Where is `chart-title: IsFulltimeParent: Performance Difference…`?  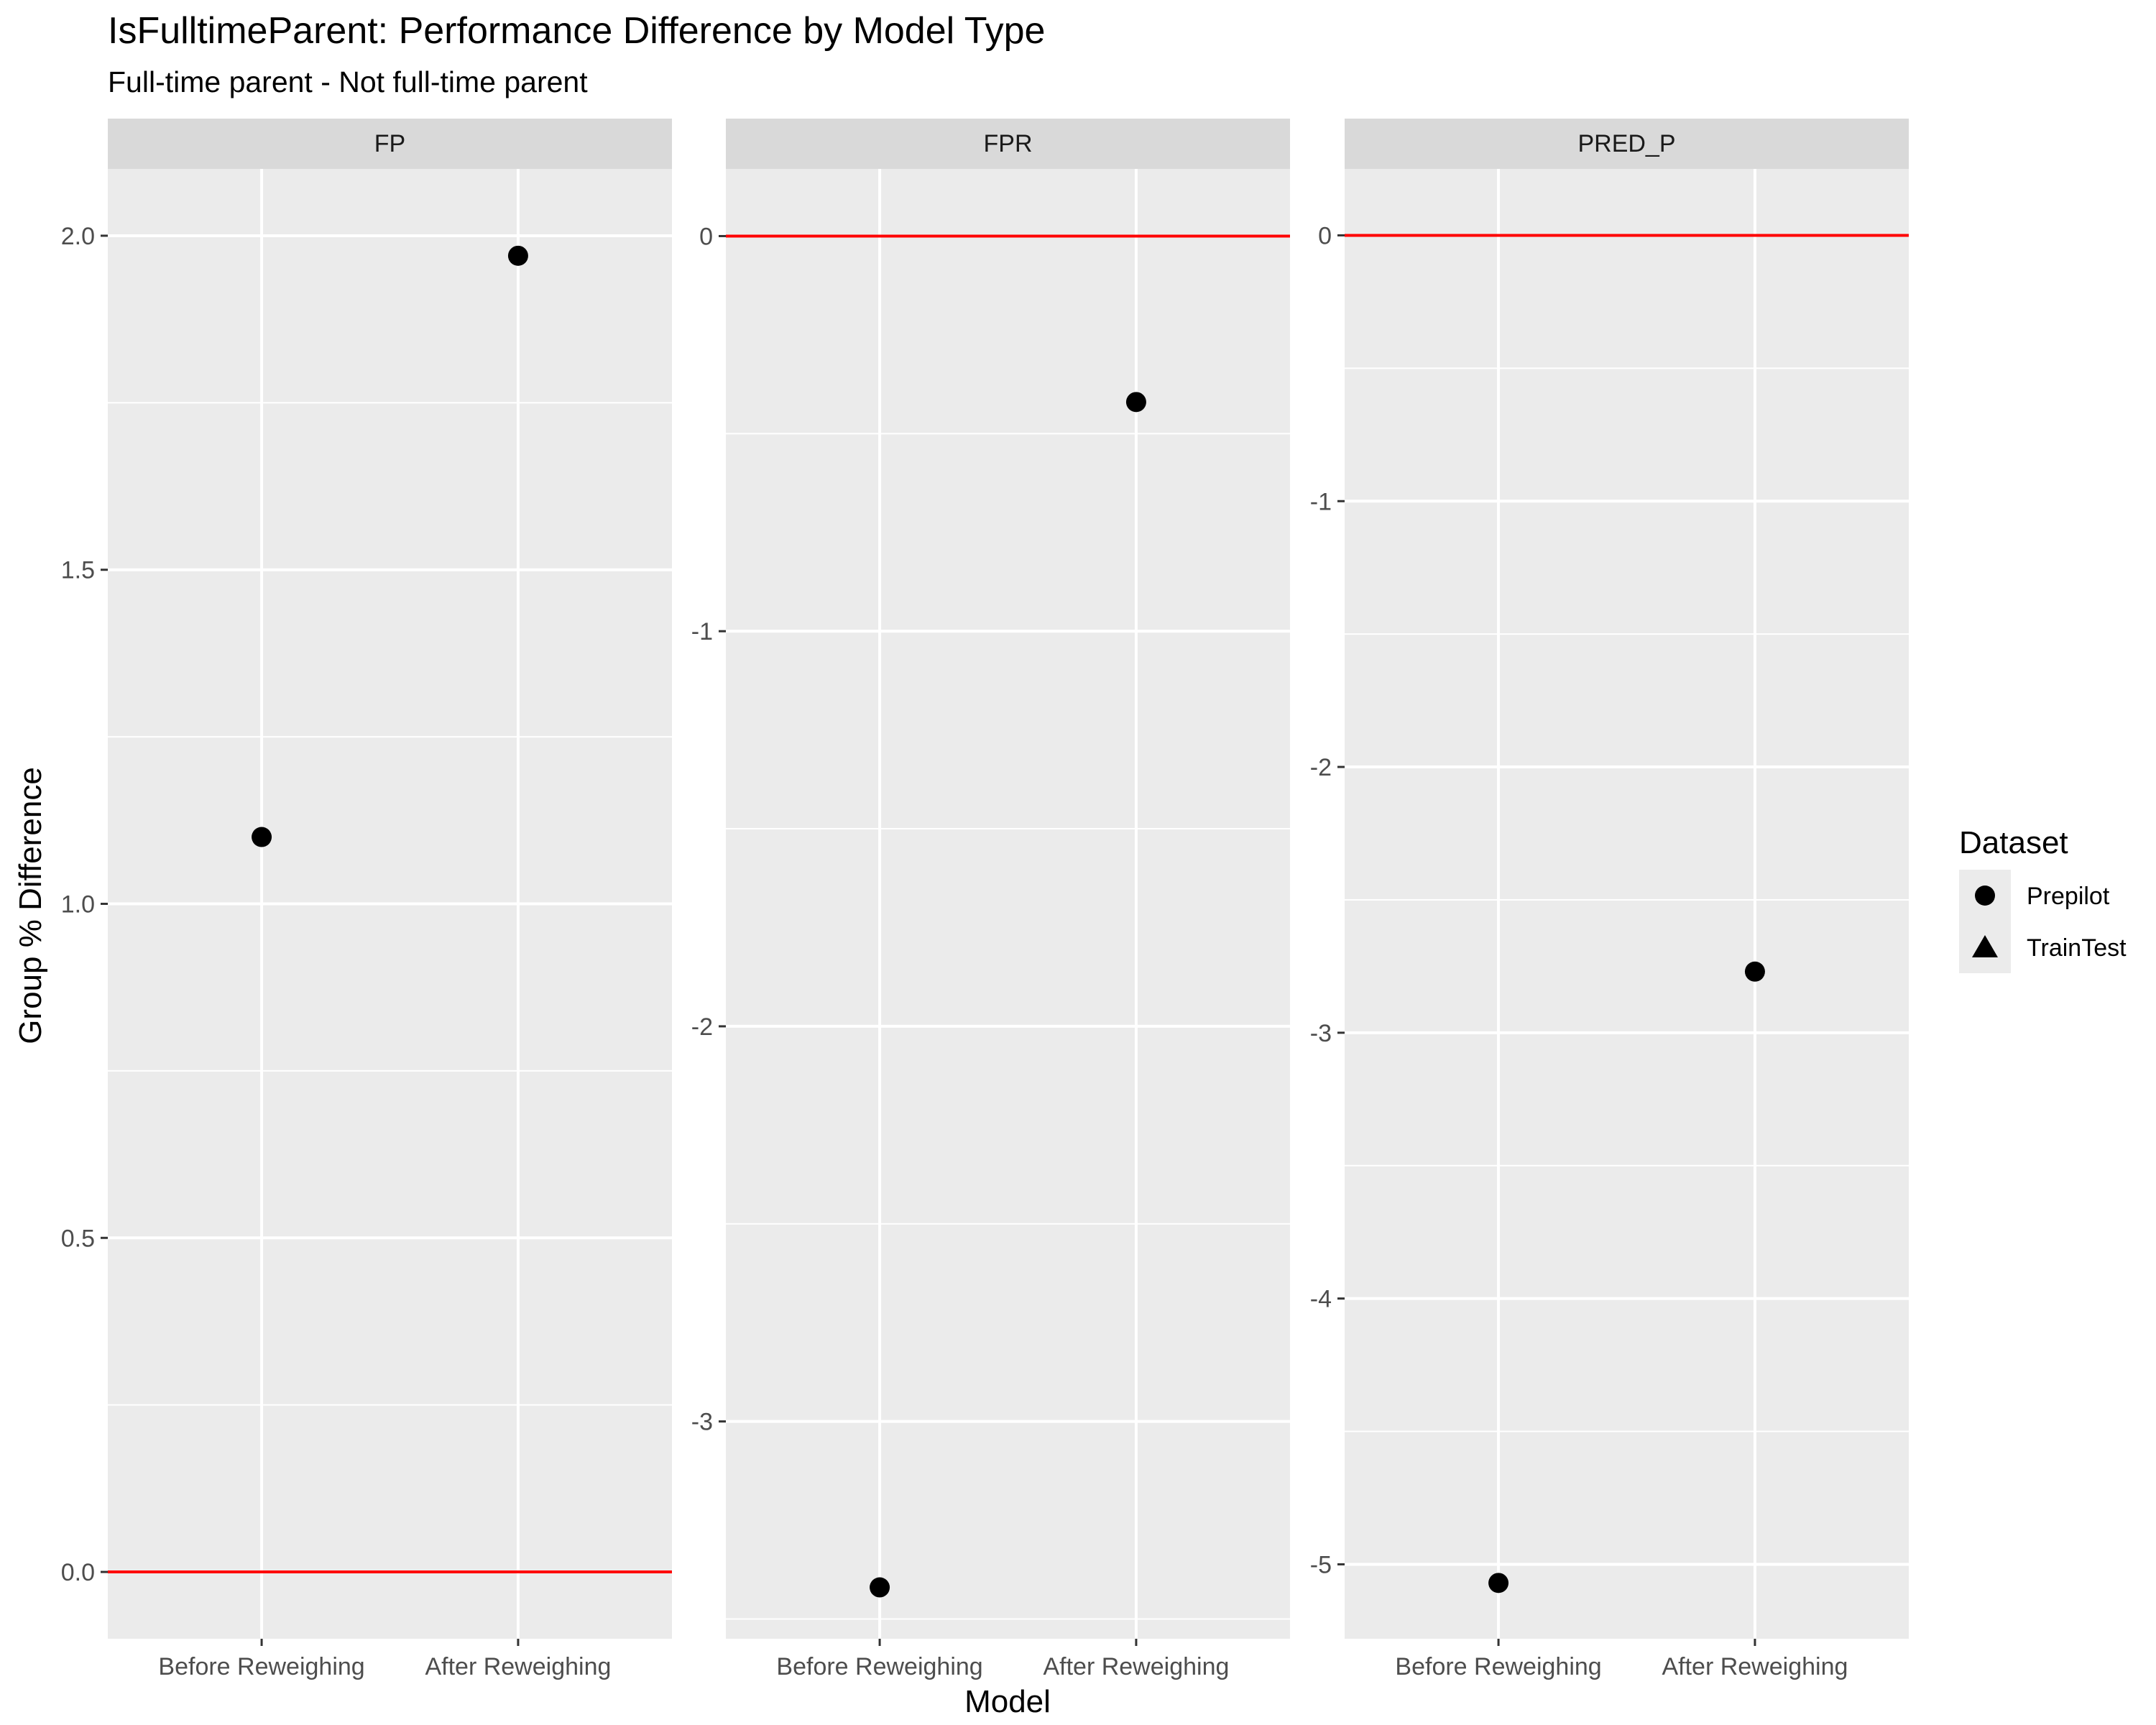
chart-title: IsFulltimeParent: Performance Difference… is located at coordinates (576, 31).